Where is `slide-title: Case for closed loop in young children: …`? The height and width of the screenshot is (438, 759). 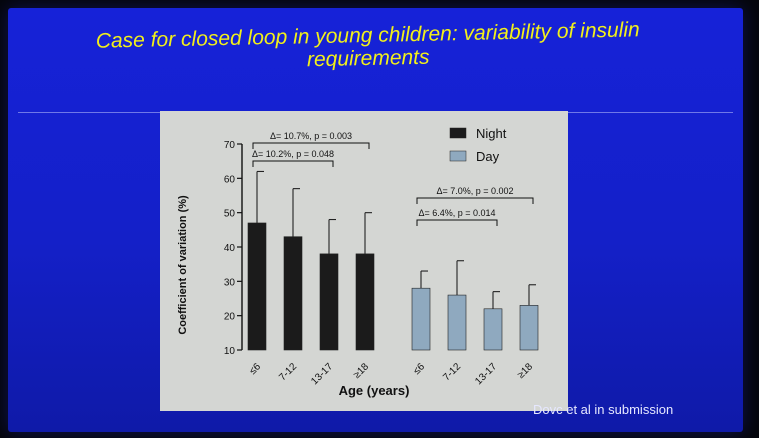
slide-title: Case for closed loop in young children: … is located at coordinates (368, 47).